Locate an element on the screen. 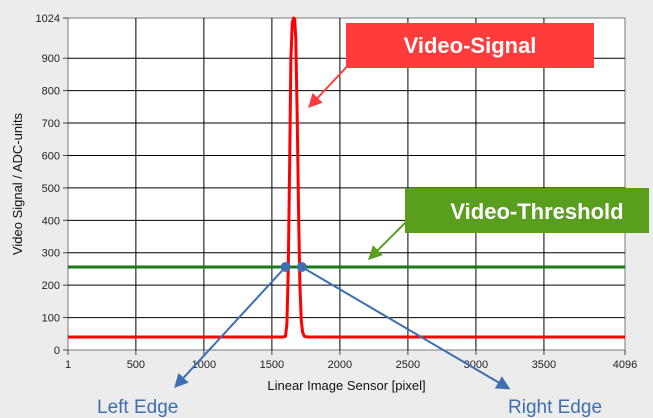 The height and width of the screenshot is (418, 653). y-tick-label: 800 is located at coordinates (51, 92).